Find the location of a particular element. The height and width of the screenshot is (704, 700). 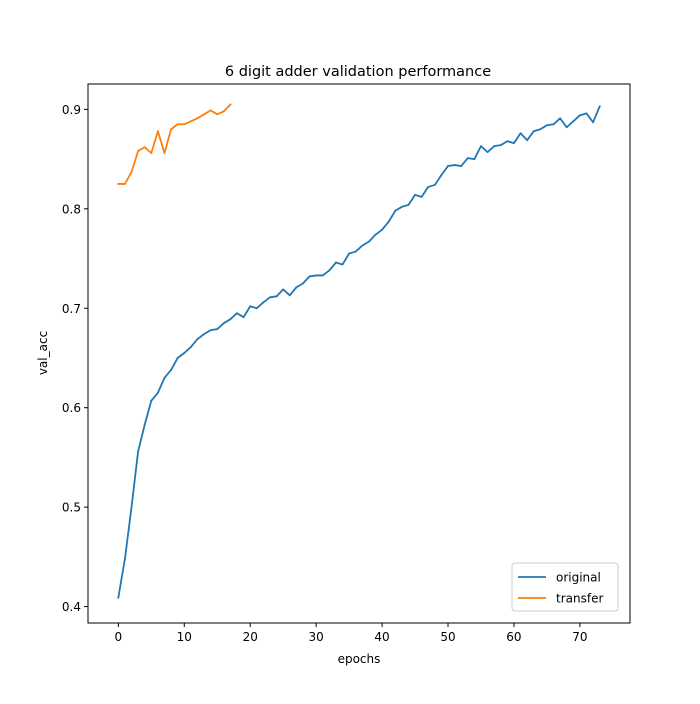

legend-label-original: original is located at coordinates (578, 578).